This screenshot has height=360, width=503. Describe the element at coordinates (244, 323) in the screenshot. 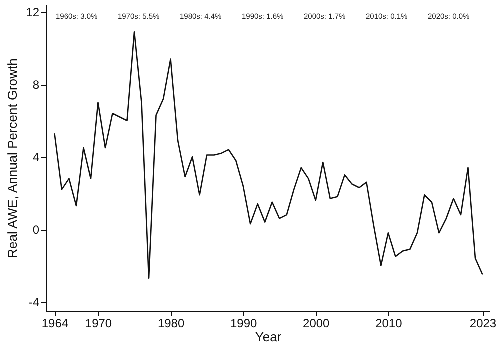

I see `x-tick-label: 1990` at that location.